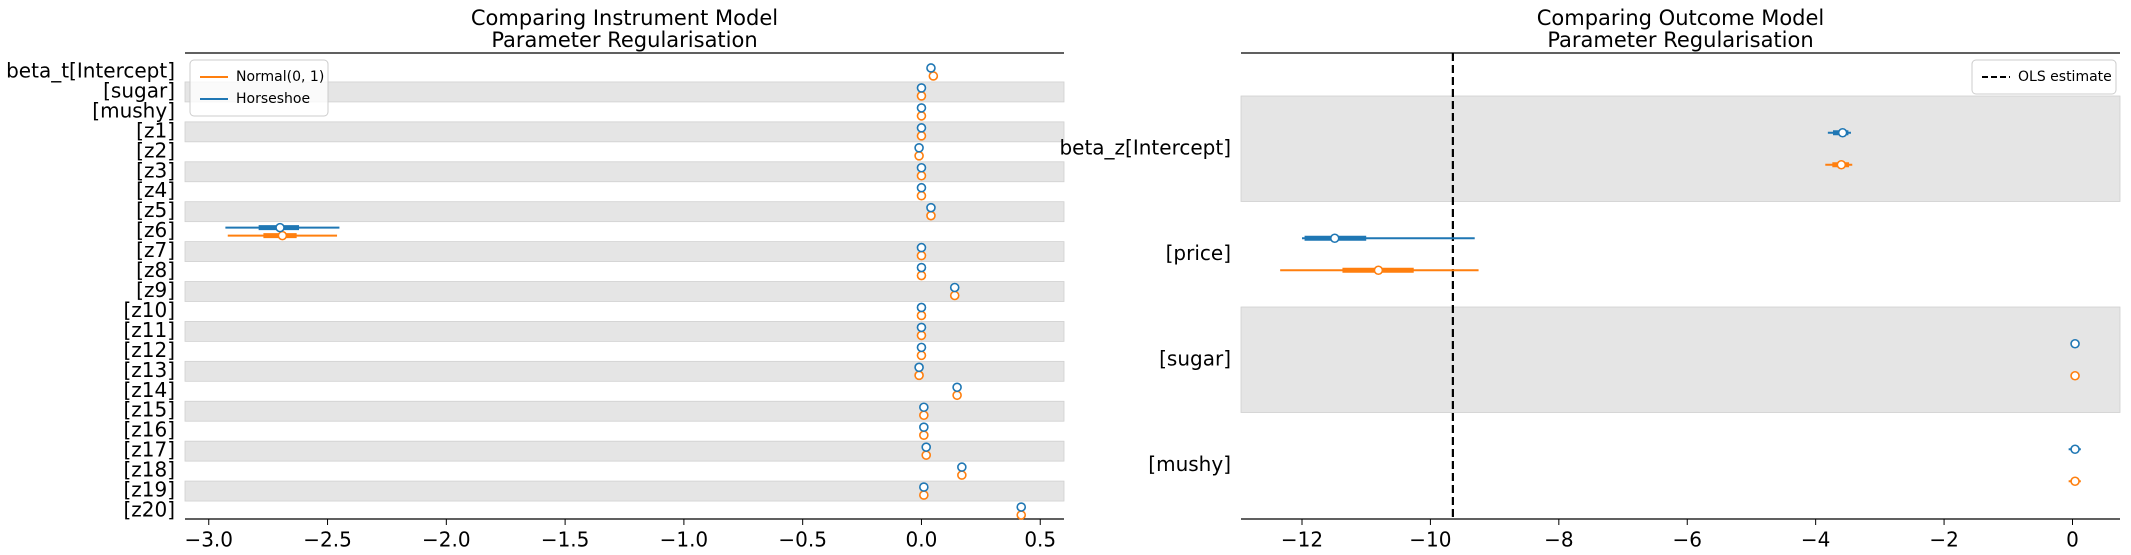 The image size is (2131, 555). What do you see at coordinates (922, 540) in the screenshot?
I see `x-tick-label: 0.0` at bounding box center [922, 540].